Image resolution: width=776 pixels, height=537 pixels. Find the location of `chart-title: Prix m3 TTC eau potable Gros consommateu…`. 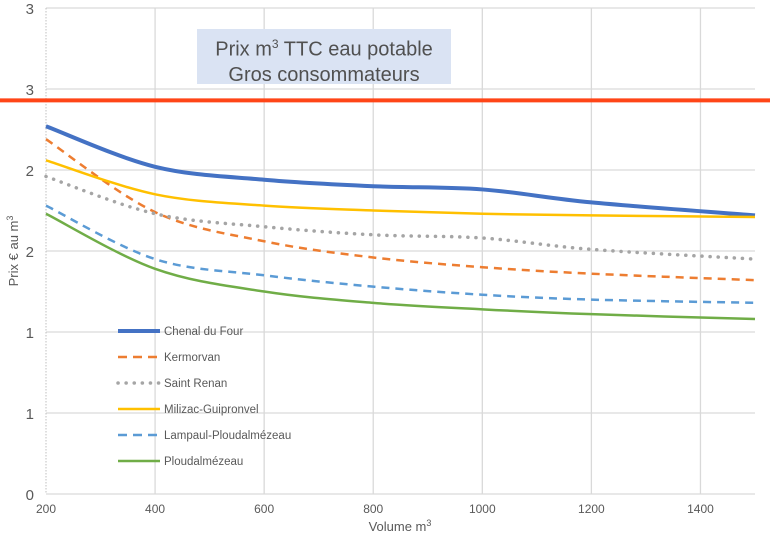

chart-title: Prix m3 TTC eau potable Gros consommateu… is located at coordinates (324, 57).